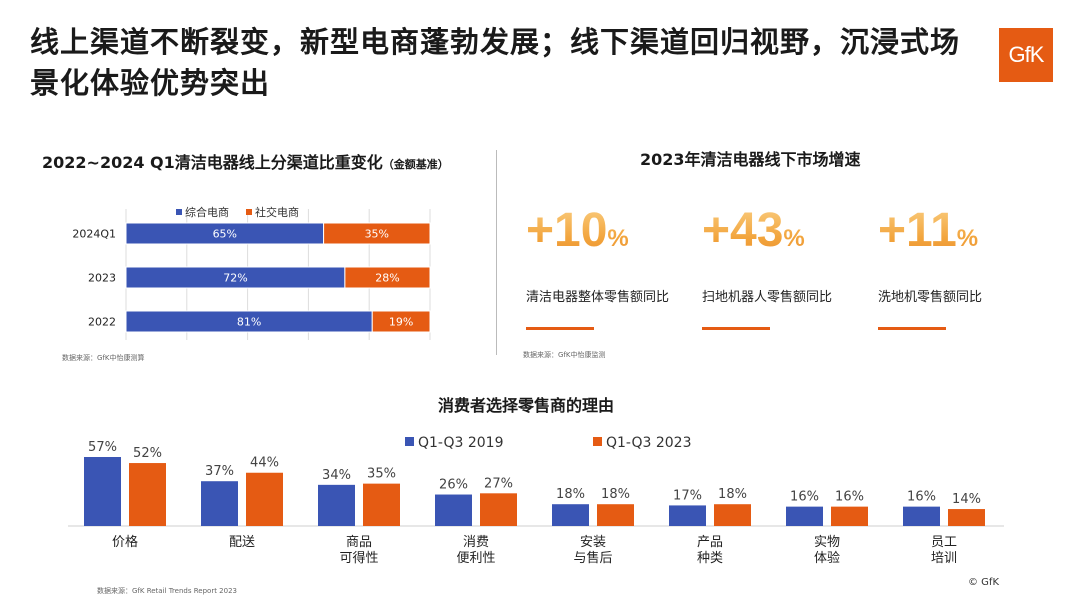 This screenshot has width=1080, height=607. What do you see at coordinates (225, 234) in the screenshot?
I see `data-label: 65%` at bounding box center [225, 234].